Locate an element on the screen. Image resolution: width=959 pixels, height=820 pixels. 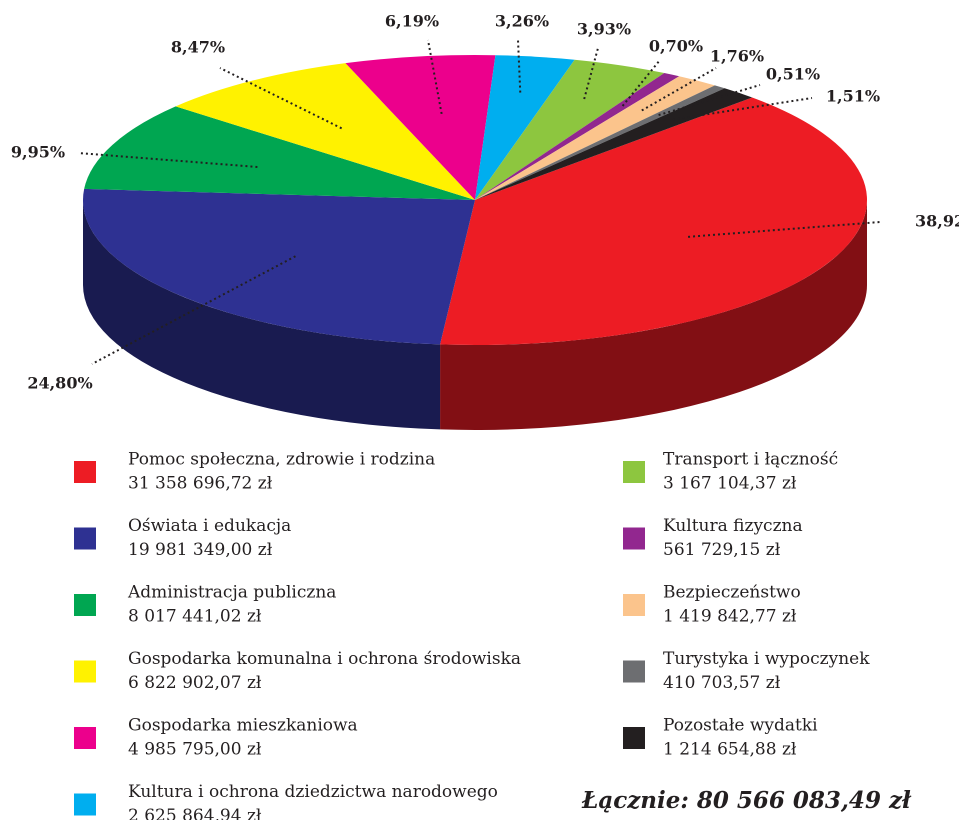
legend-label: Gospodarka mieszkaniowa is located at coordinates (243, 726).